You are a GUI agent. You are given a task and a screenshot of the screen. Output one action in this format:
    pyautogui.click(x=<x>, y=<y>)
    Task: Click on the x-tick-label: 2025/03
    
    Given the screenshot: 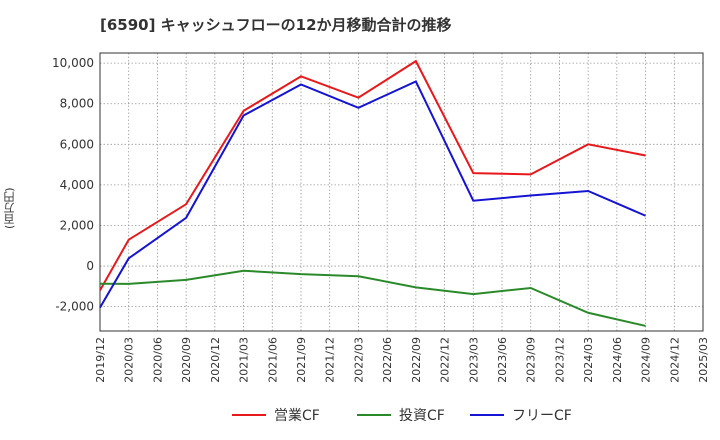 What is the action you would take?
    pyautogui.click(x=703, y=360)
    